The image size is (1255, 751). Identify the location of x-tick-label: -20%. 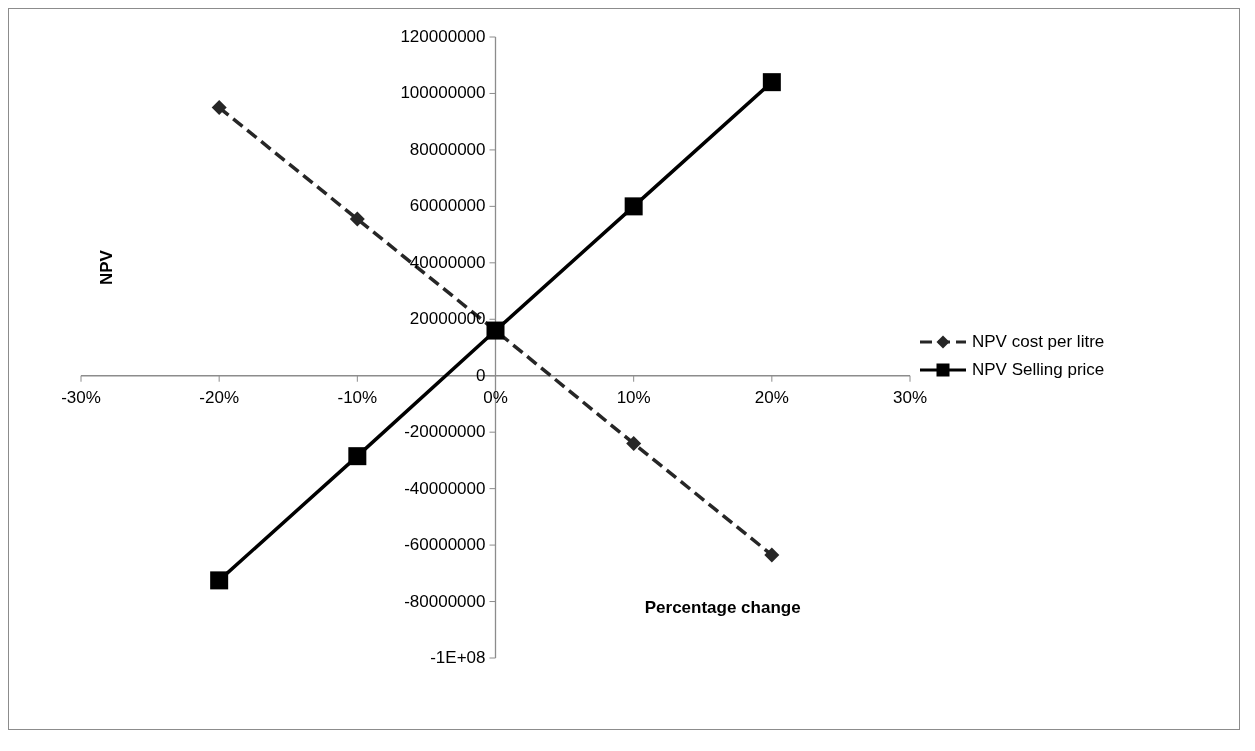
(219, 397).